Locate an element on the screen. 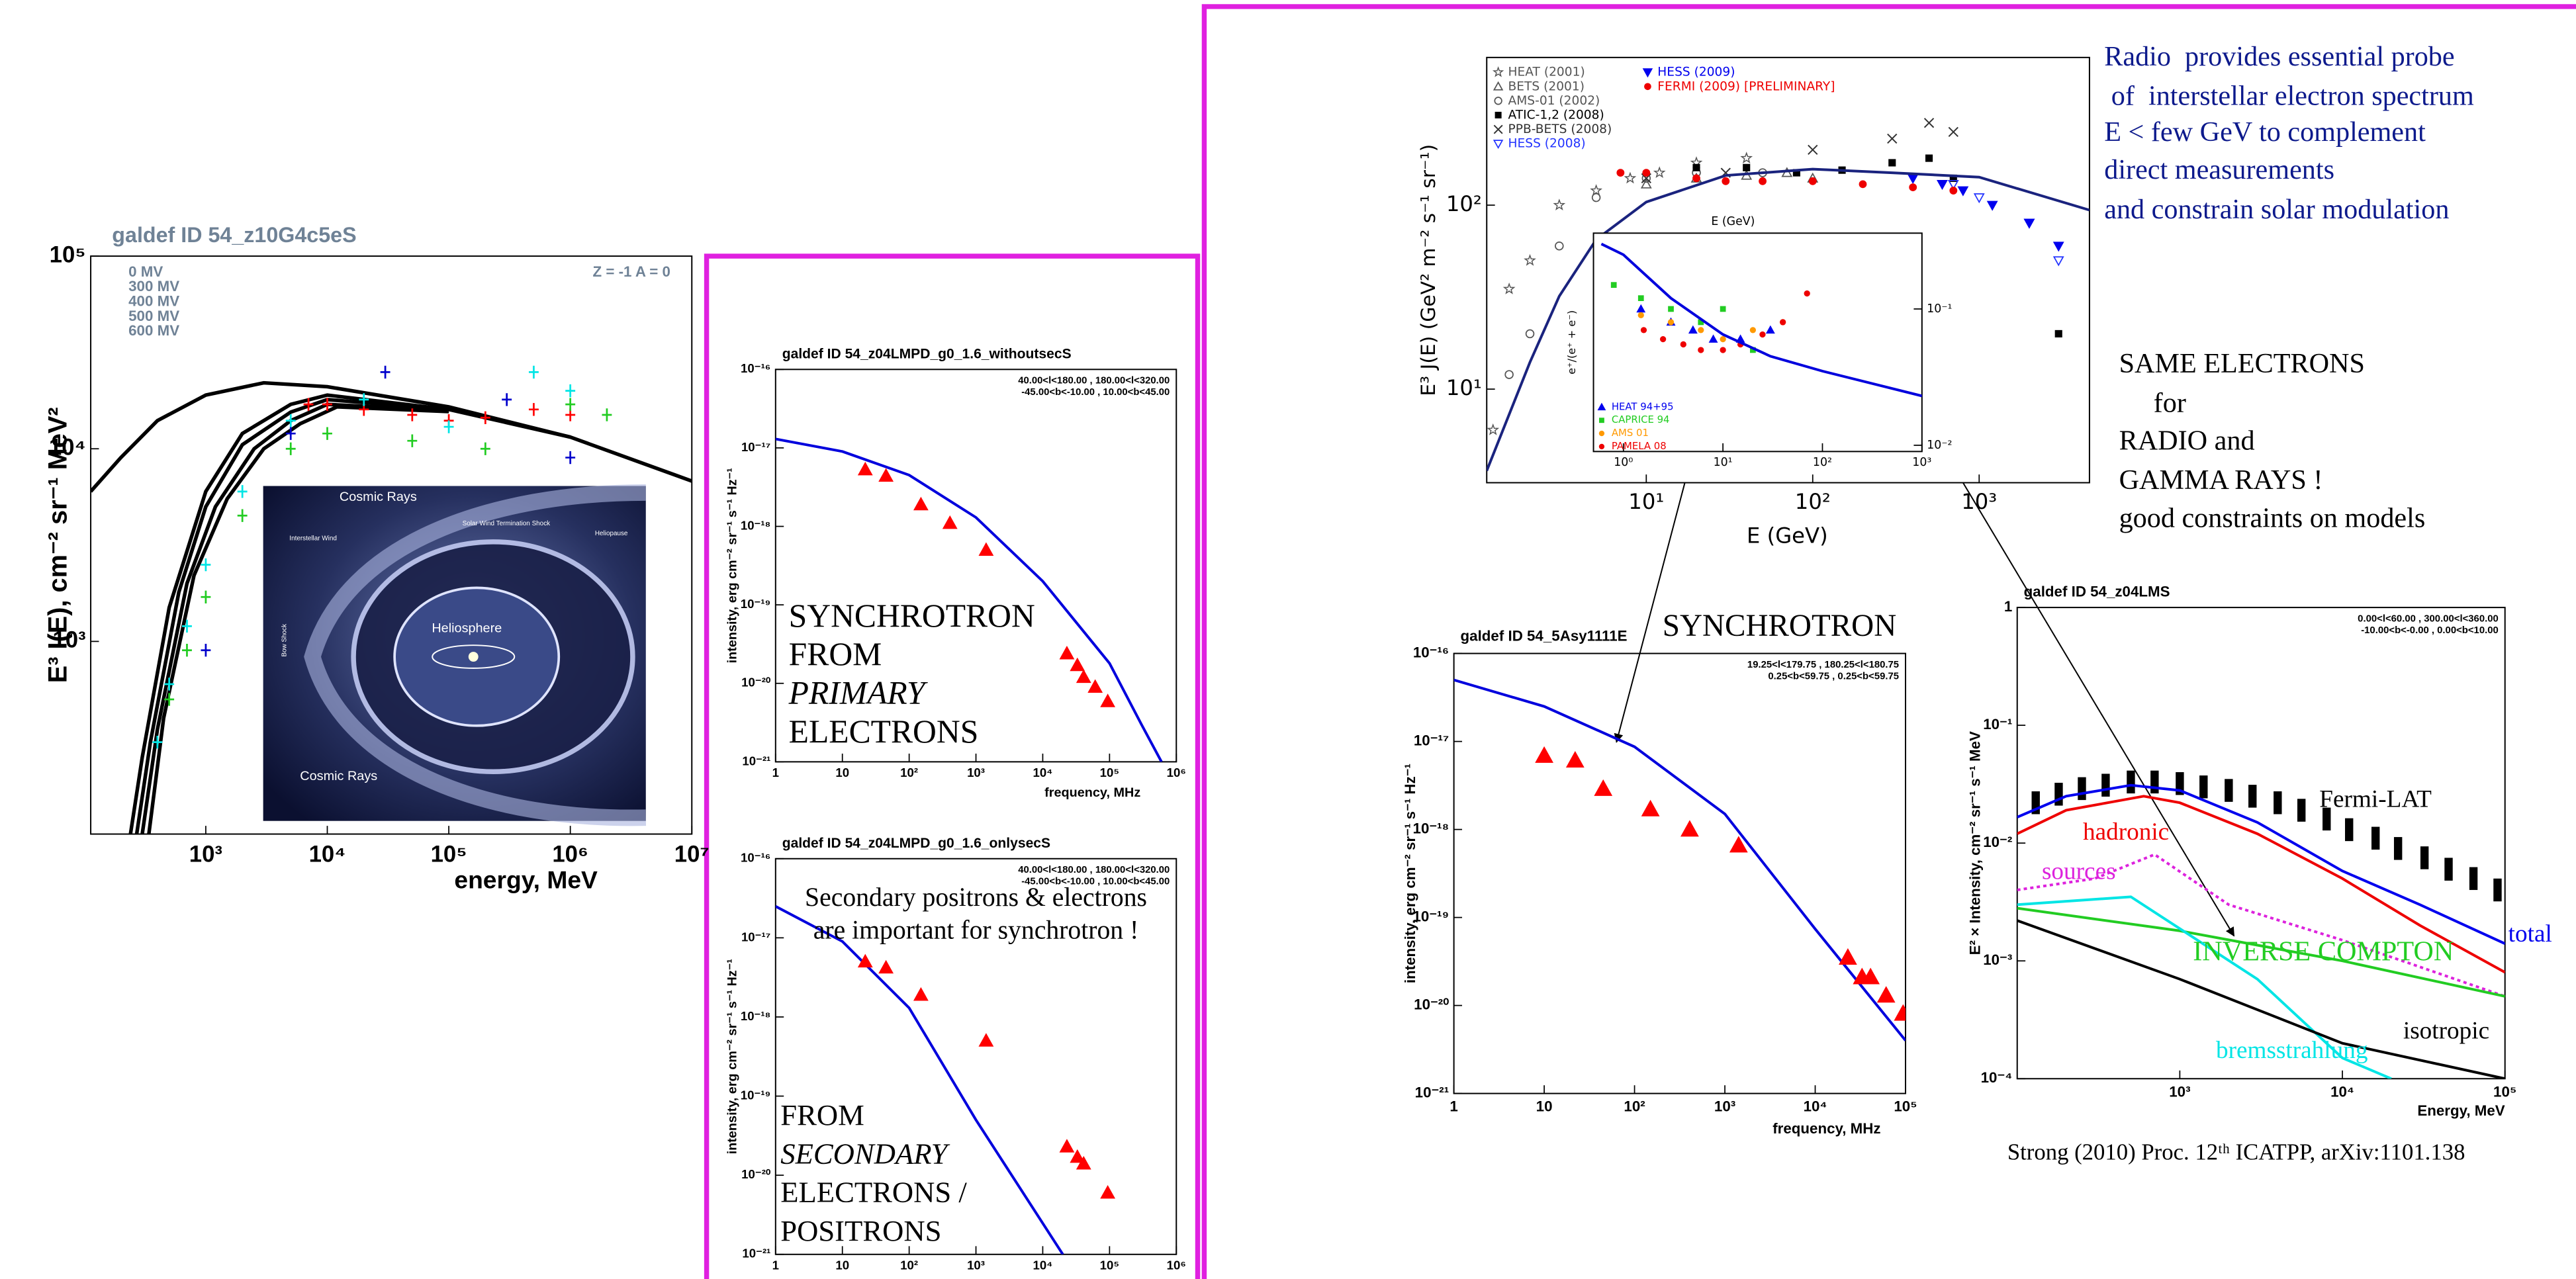 The width and height of the screenshot is (2576, 1279). x-tick-label: 10⁰ is located at coordinates (1623, 462).